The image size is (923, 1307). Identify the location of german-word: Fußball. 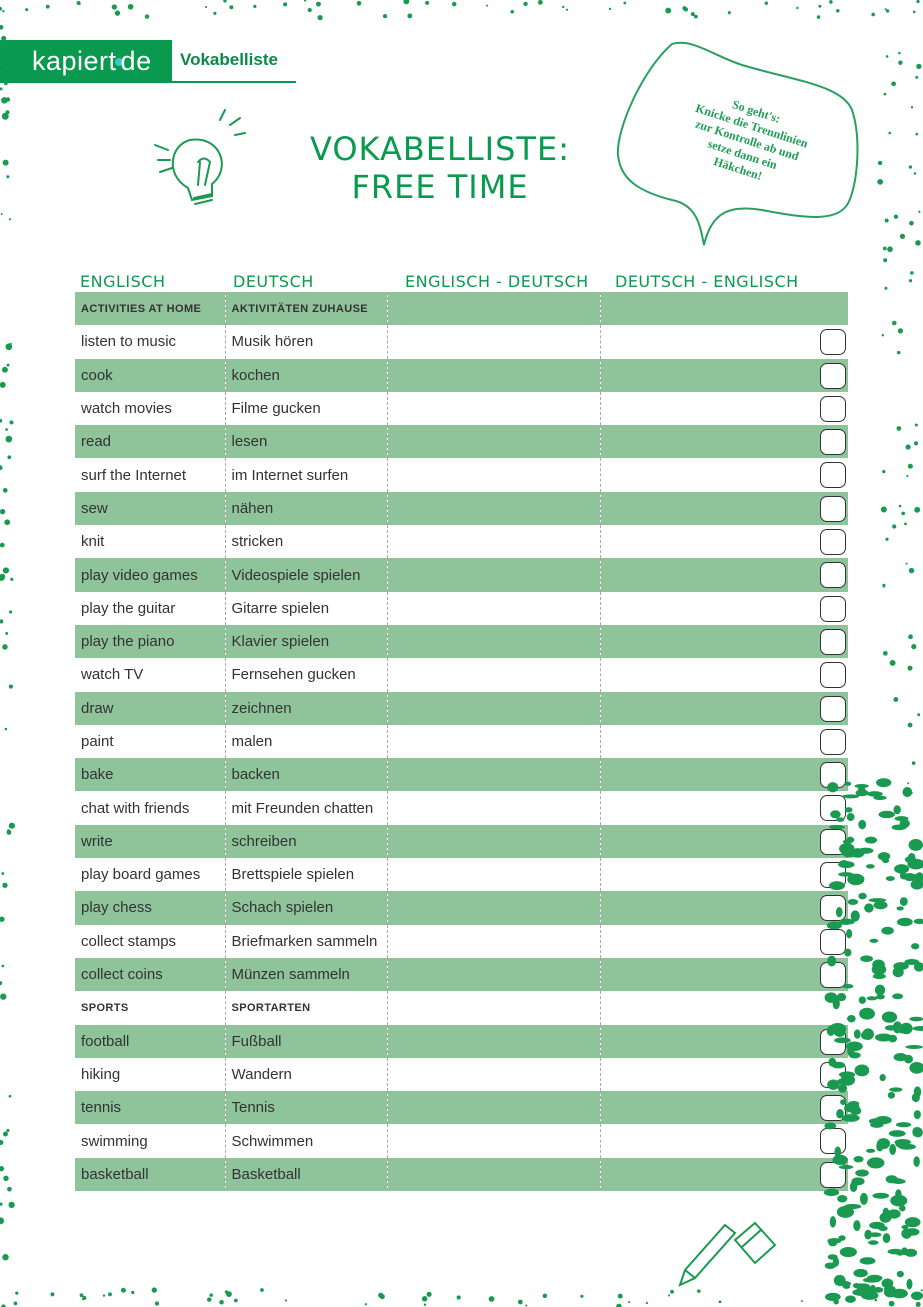
(305, 1041).